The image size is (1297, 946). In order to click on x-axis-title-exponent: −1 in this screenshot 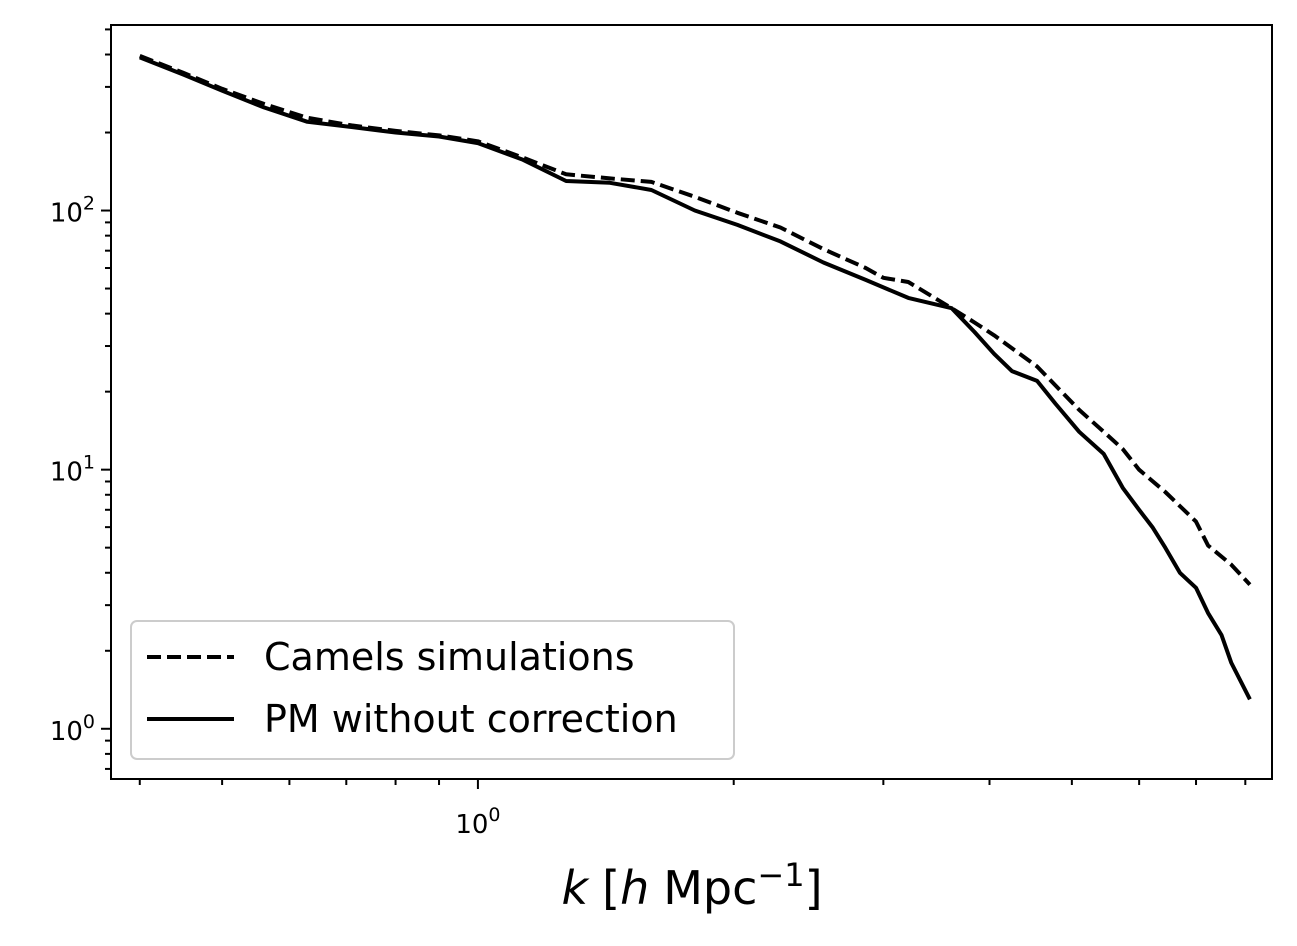, I will do `click(780, 875)`.